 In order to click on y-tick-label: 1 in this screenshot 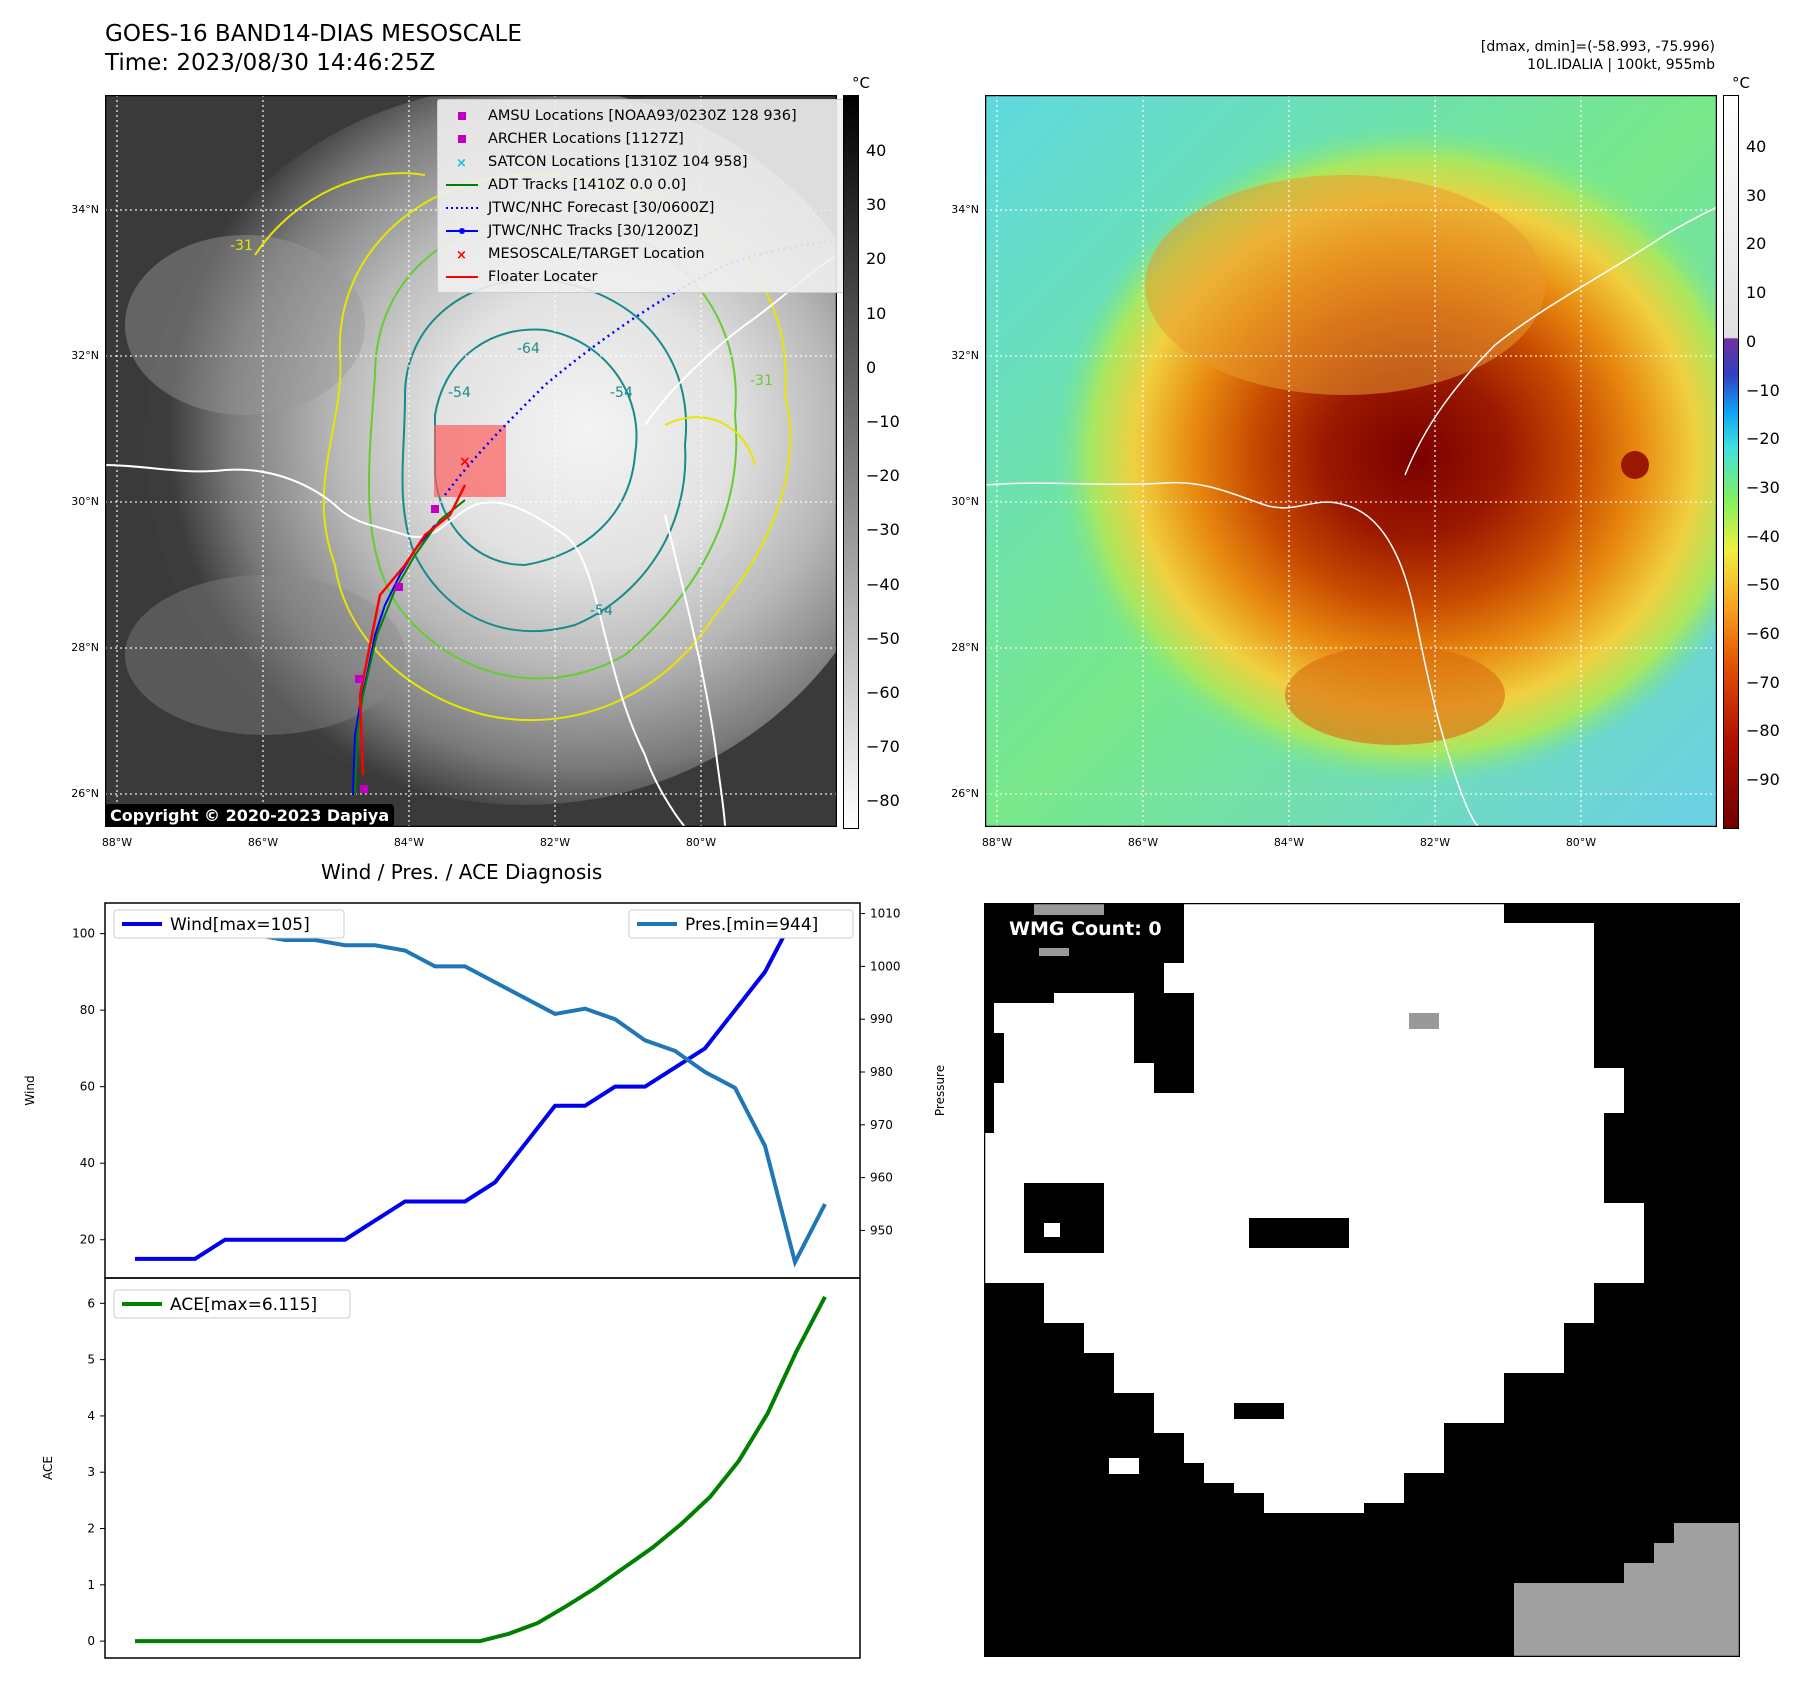, I will do `click(91, 1585)`.